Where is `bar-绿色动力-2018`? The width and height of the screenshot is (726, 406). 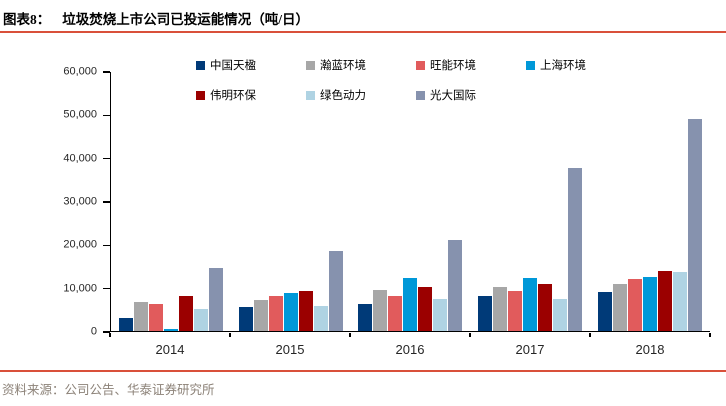
bar-绿色动力-2018 is located at coordinates (680, 301).